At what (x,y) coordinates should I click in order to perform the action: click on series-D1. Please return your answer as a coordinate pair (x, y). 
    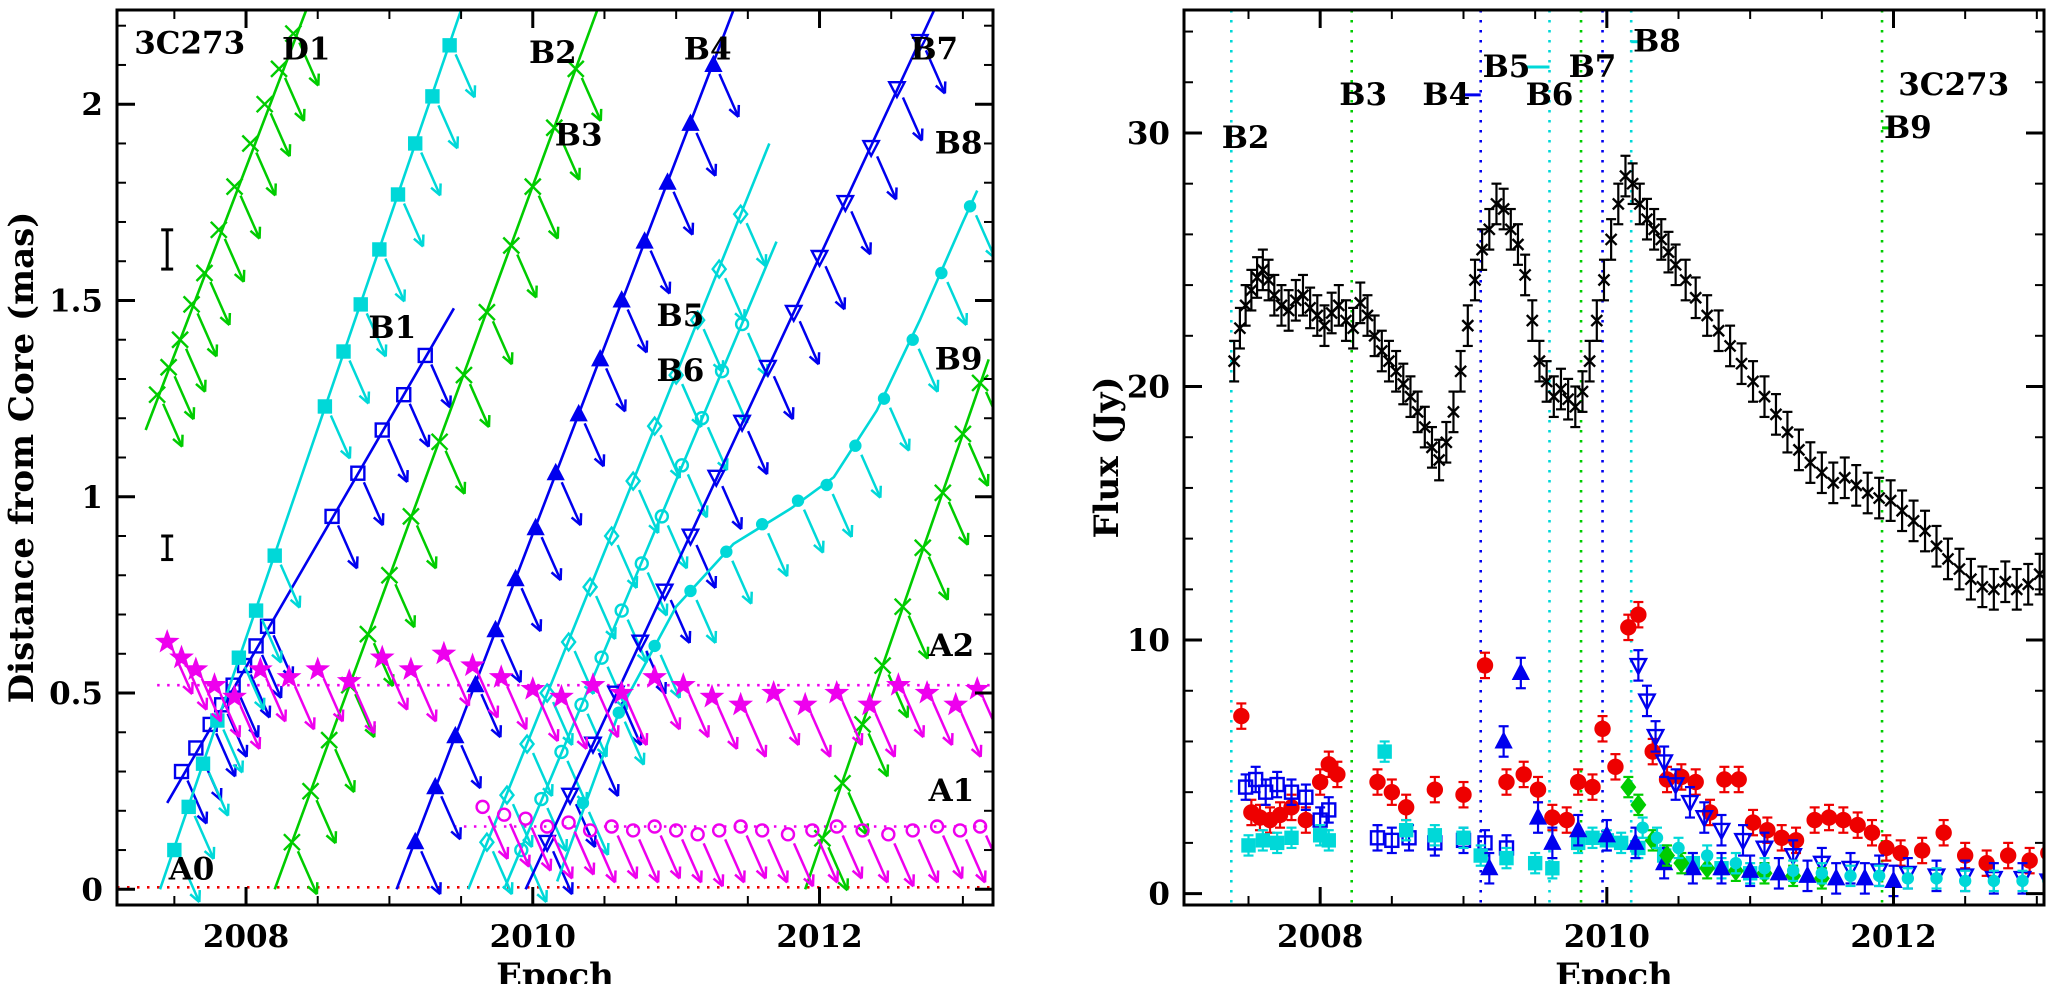
    Looking at the image, I should click on (232, 229).